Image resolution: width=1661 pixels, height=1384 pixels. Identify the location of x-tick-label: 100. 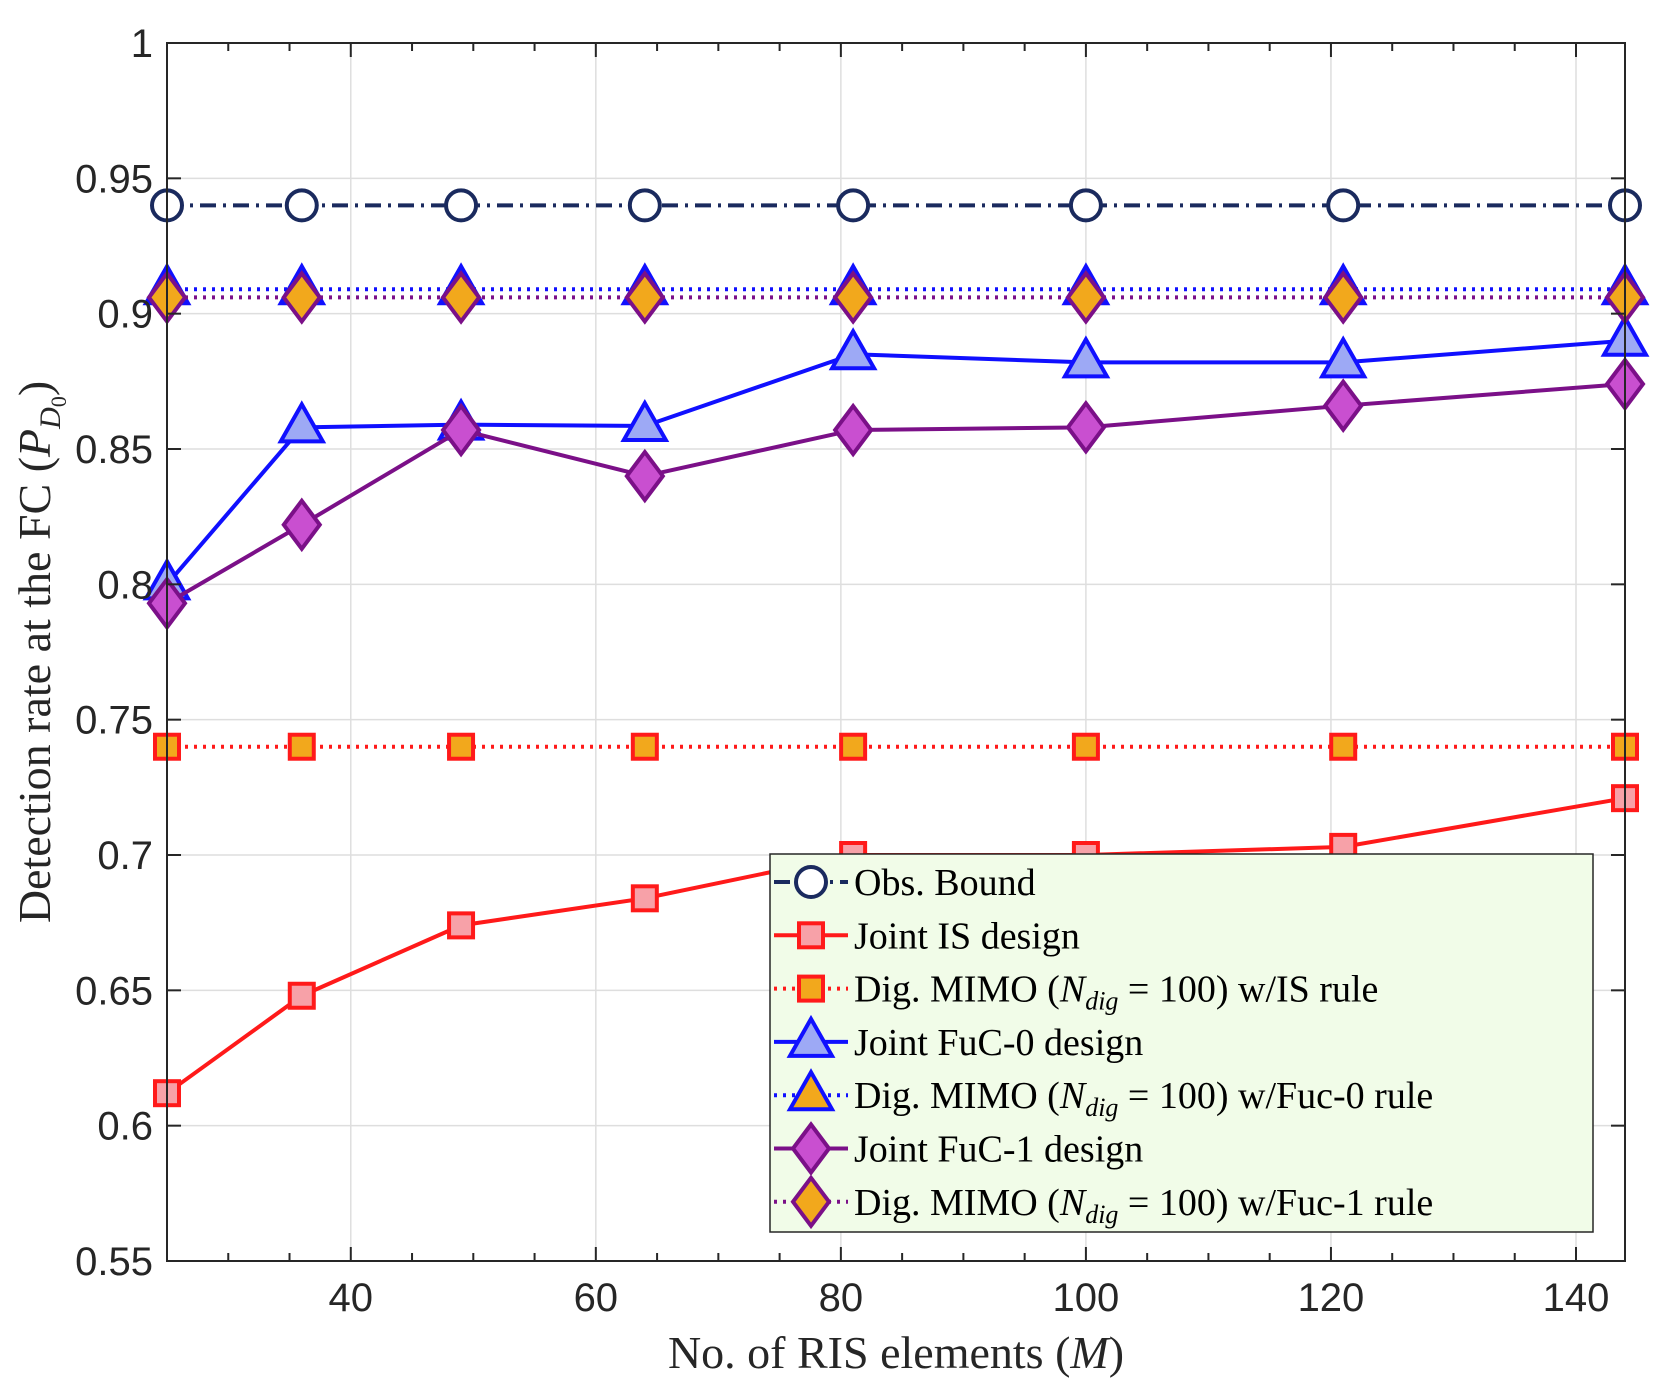
(1086, 1298).